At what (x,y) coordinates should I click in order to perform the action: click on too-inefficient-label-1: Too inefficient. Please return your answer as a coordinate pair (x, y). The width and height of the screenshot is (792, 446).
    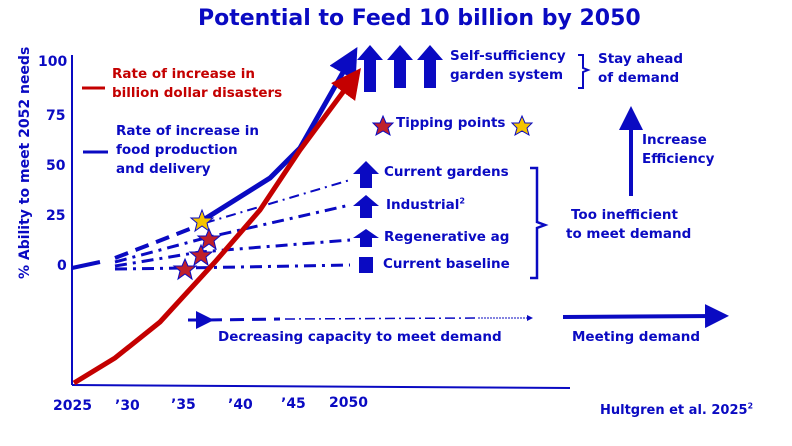
    Looking at the image, I should click on (624, 215).